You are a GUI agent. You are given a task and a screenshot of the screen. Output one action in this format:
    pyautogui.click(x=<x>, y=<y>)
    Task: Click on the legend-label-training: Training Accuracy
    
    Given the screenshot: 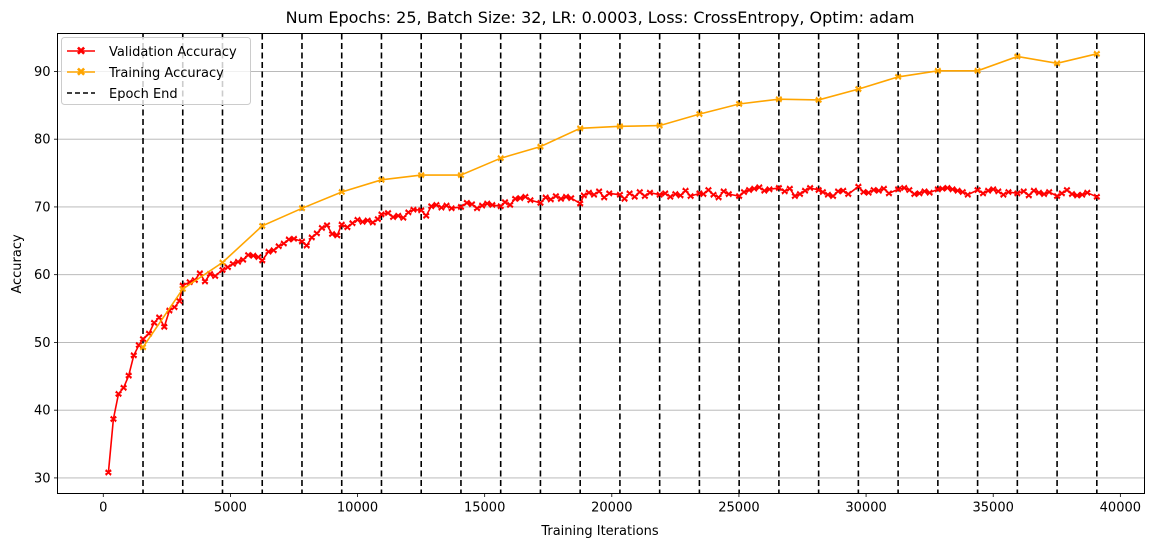 What is the action you would take?
    pyautogui.click(x=166, y=73)
    